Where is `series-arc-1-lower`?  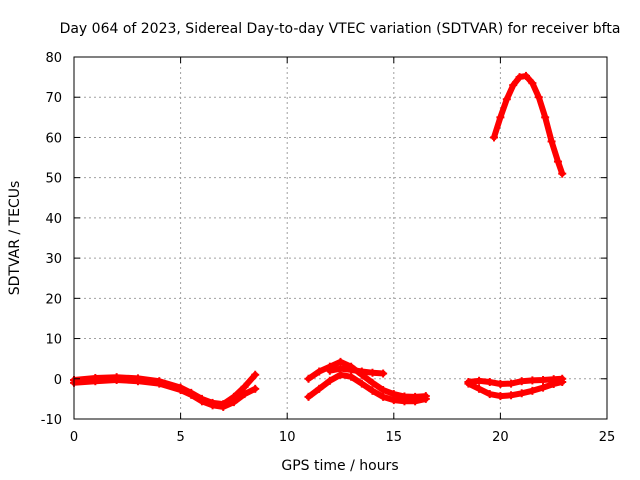 series-arc-1-lower is located at coordinates (165, 393).